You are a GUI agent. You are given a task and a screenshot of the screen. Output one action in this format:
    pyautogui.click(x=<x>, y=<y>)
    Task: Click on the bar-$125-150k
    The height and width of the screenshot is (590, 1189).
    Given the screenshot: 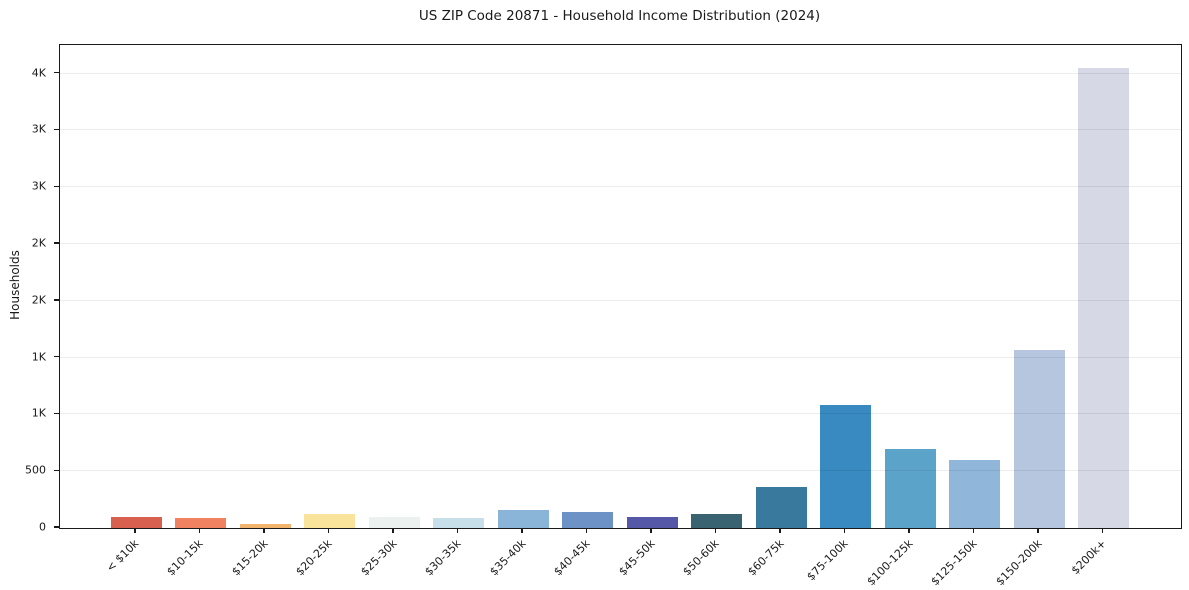 What is the action you would take?
    pyautogui.click(x=974, y=494)
    